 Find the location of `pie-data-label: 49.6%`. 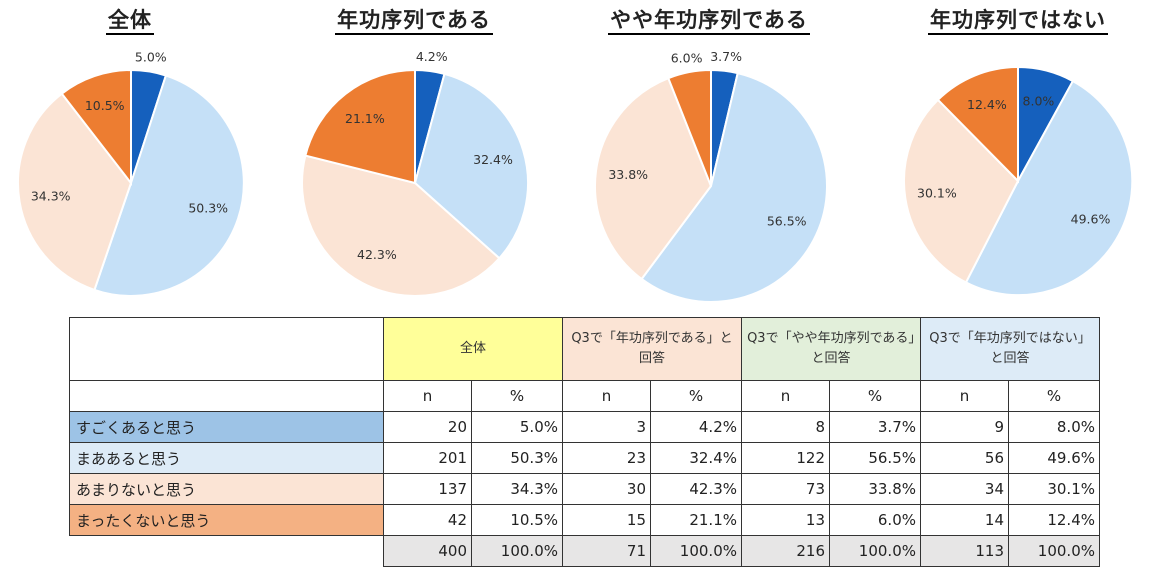

pie-data-label: 49.6% is located at coordinates (1091, 219).